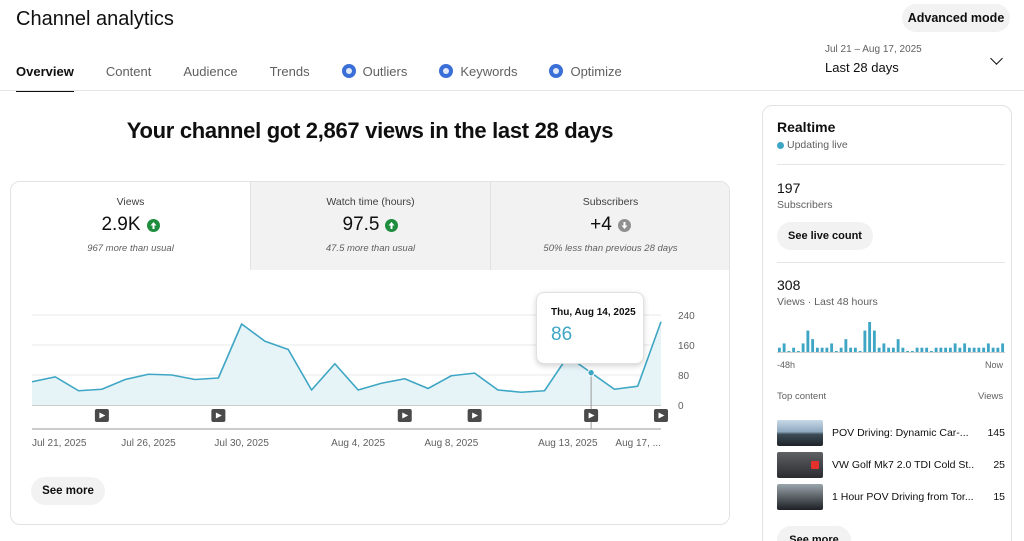 The image size is (1024, 541). I want to click on video-thumbnail, so click(800, 465).